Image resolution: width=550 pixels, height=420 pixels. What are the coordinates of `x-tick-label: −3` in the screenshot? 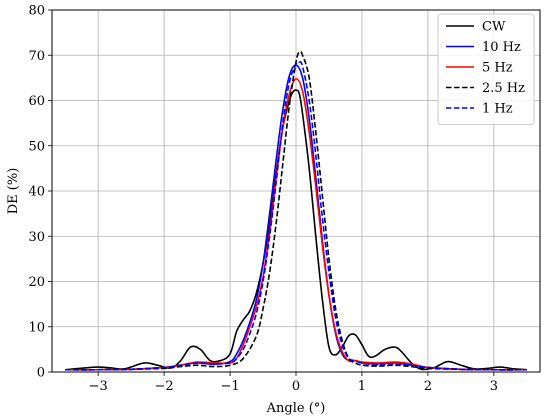 It's located at (98, 386).